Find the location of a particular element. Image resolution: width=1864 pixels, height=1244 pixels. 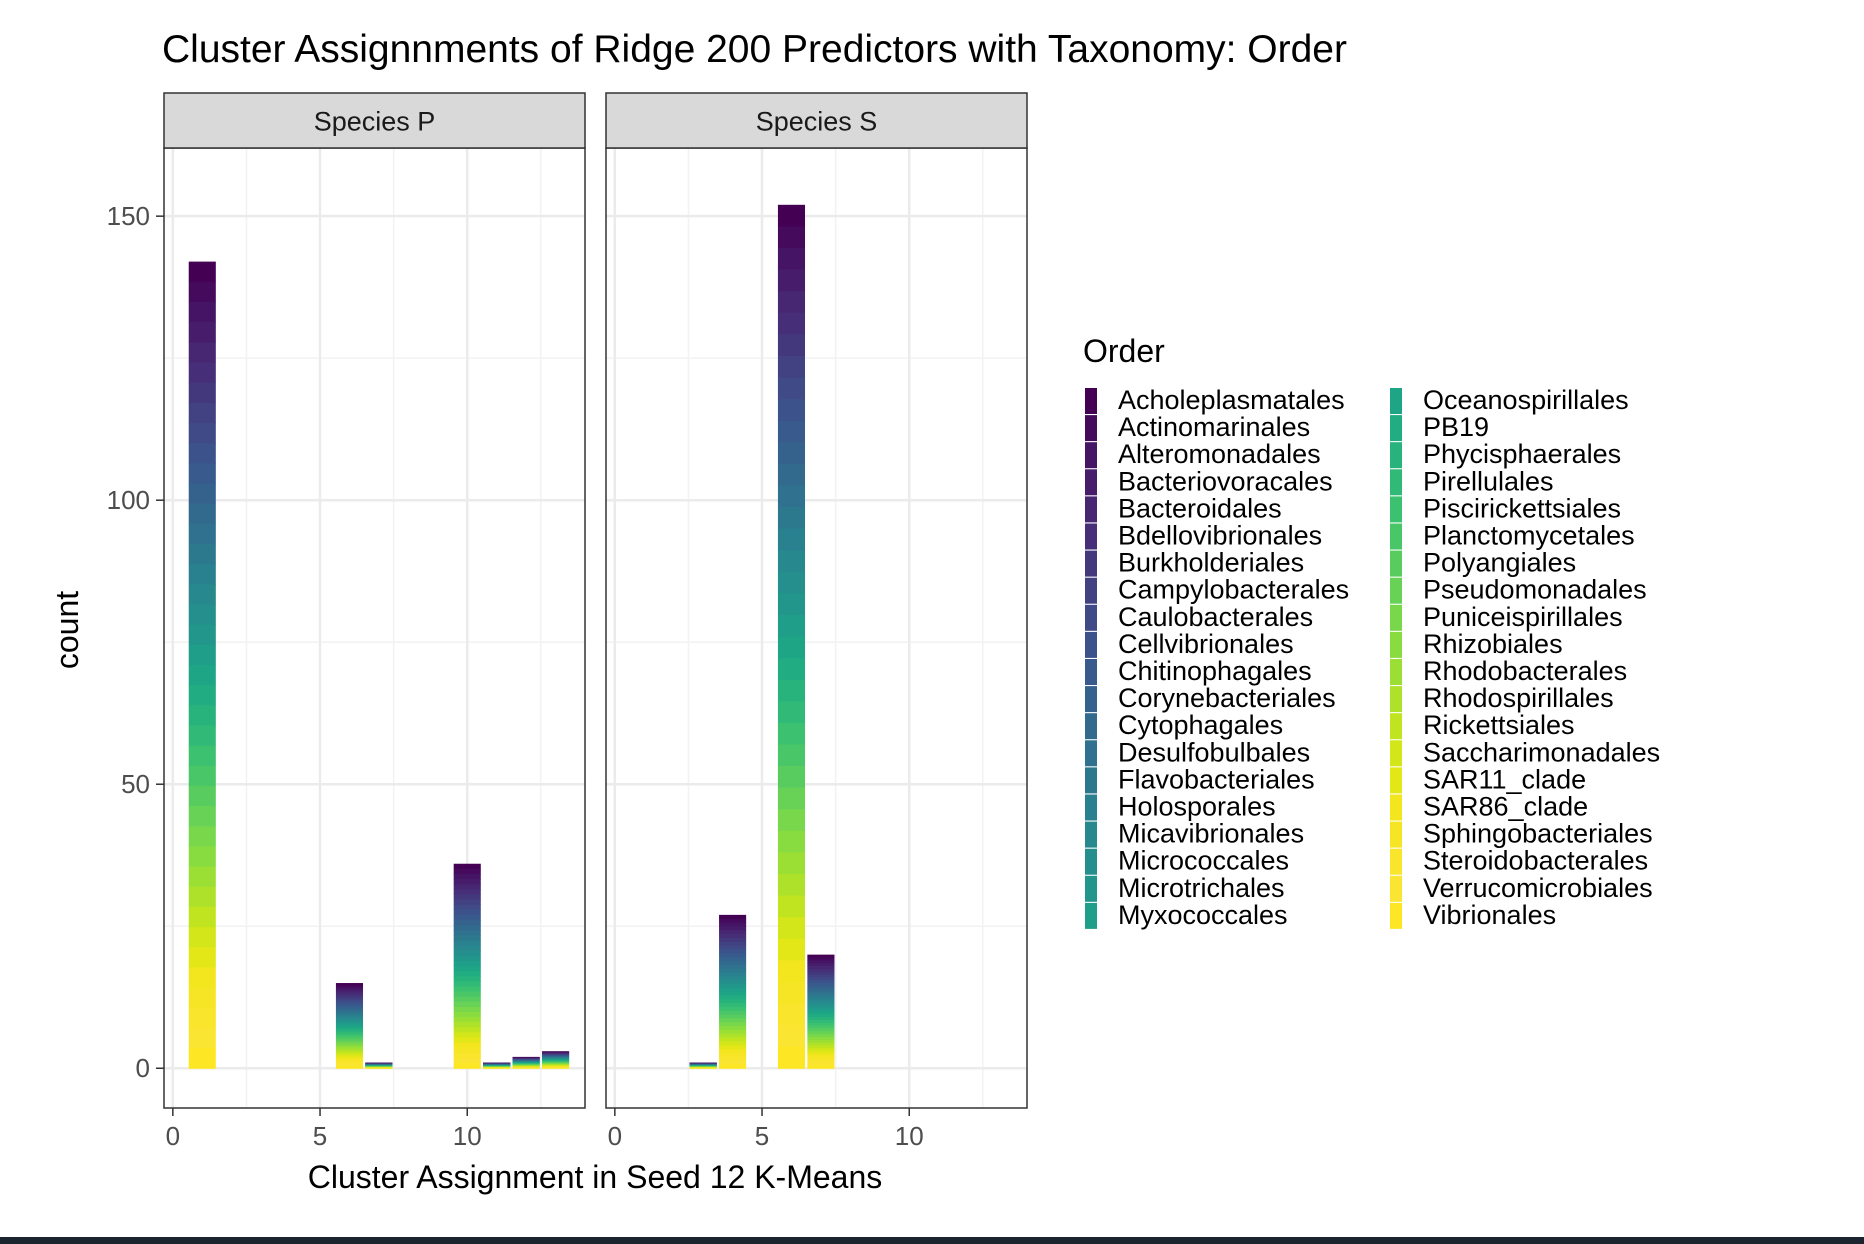

y-tick-label: 50 is located at coordinates (135, 784).